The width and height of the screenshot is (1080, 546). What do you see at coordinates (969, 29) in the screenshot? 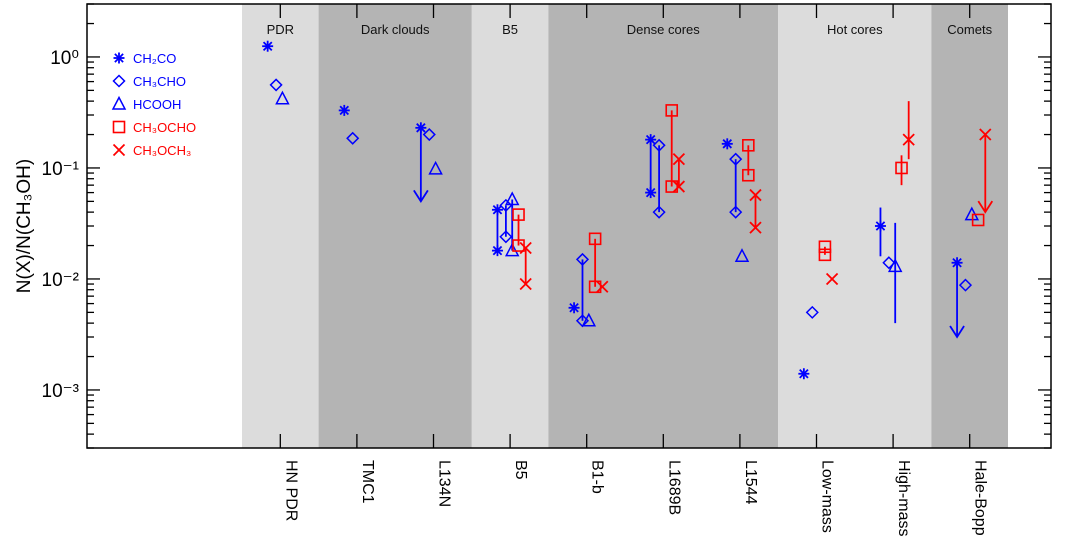
I see `region-label: Comets` at bounding box center [969, 29].